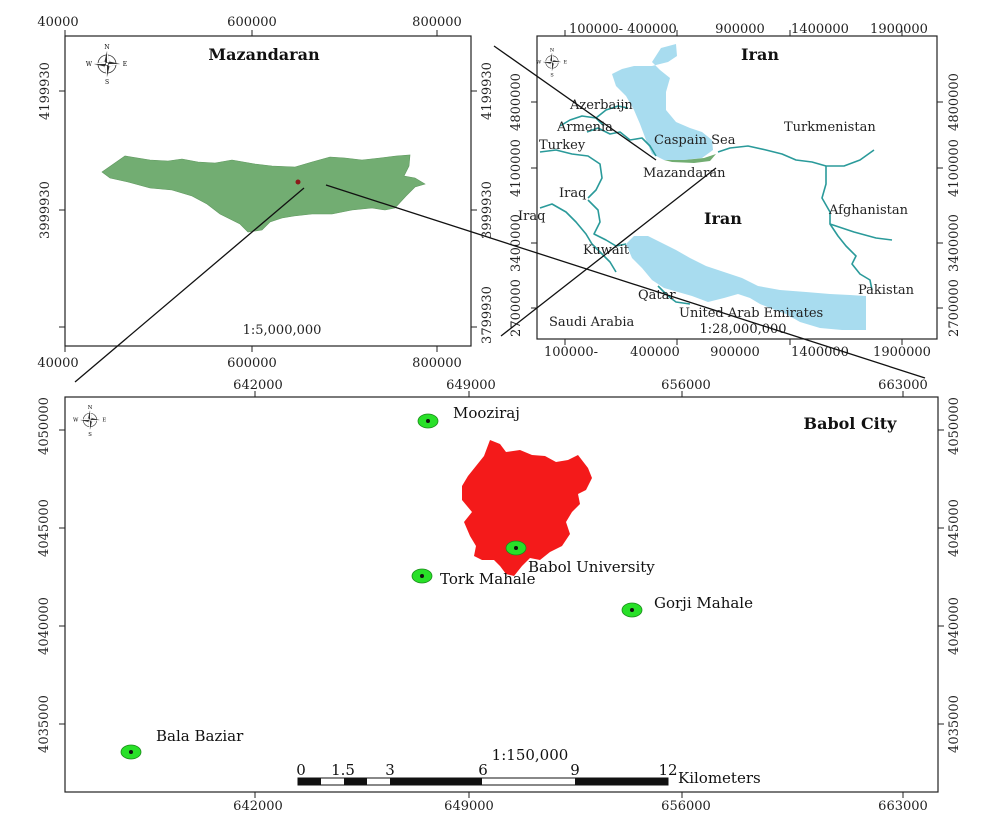 The width and height of the screenshot is (1000, 825). What do you see at coordinates (572, 193) in the screenshot?
I see `label-iraq-inner: Iraq` at bounding box center [572, 193].